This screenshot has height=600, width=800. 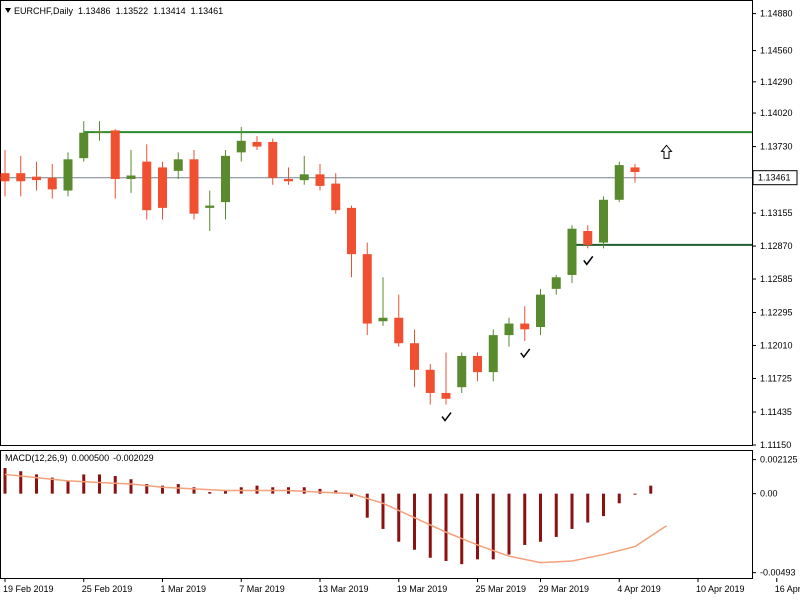 I want to click on symbol-label: EURCHF,Daily, so click(x=44, y=11).